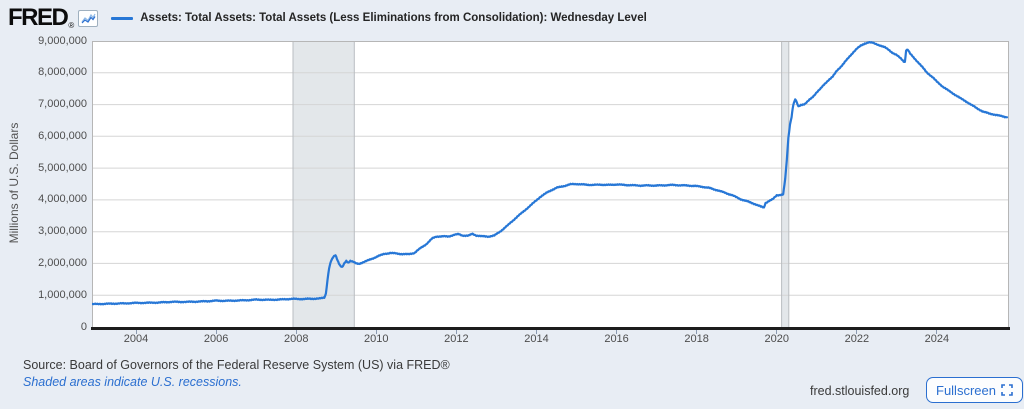 This screenshot has height=409, width=1024. I want to click on x-axis-tick-label: 2020, so click(776, 339).